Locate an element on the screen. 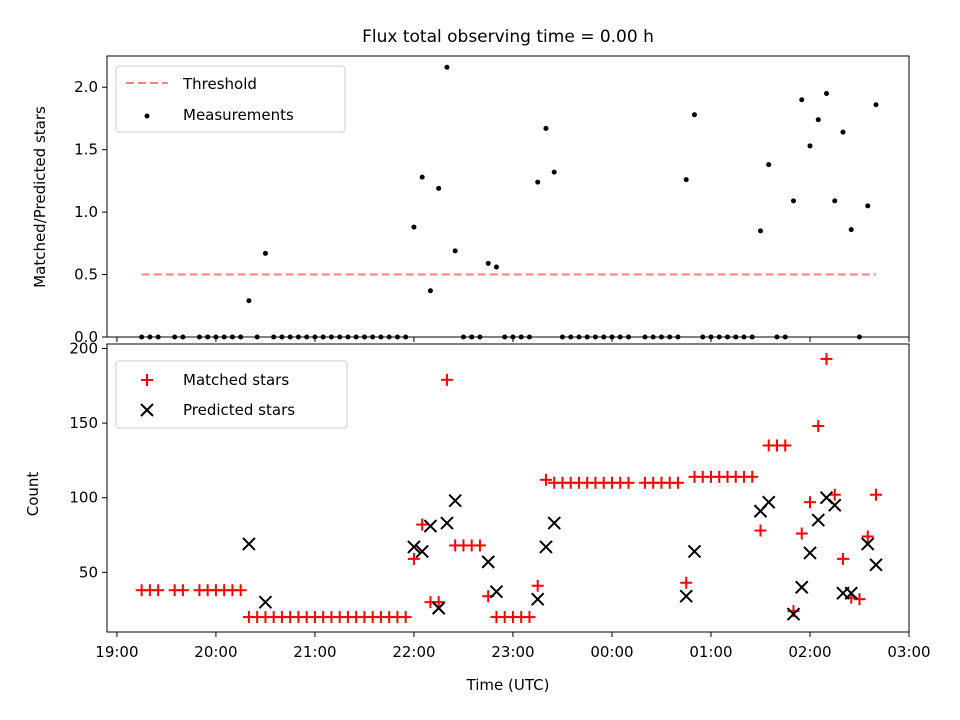 This screenshot has width=960, height=720. x-tick-label: 23:00 is located at coordinates (512, 652).